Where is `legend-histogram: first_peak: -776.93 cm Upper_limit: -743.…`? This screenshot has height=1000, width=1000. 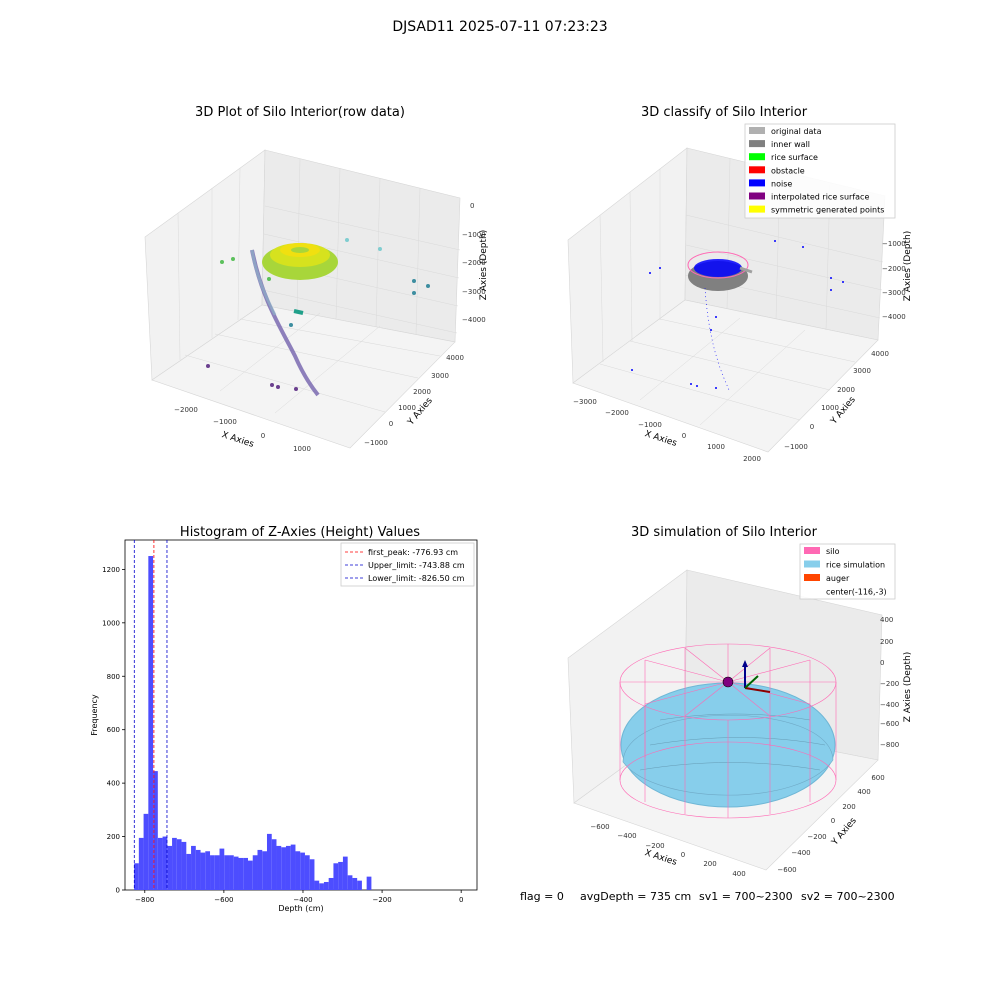 legend-histogram: first_peak: -776.93 cm Upper_limit: -743.… is located at coordinates (407, 564).